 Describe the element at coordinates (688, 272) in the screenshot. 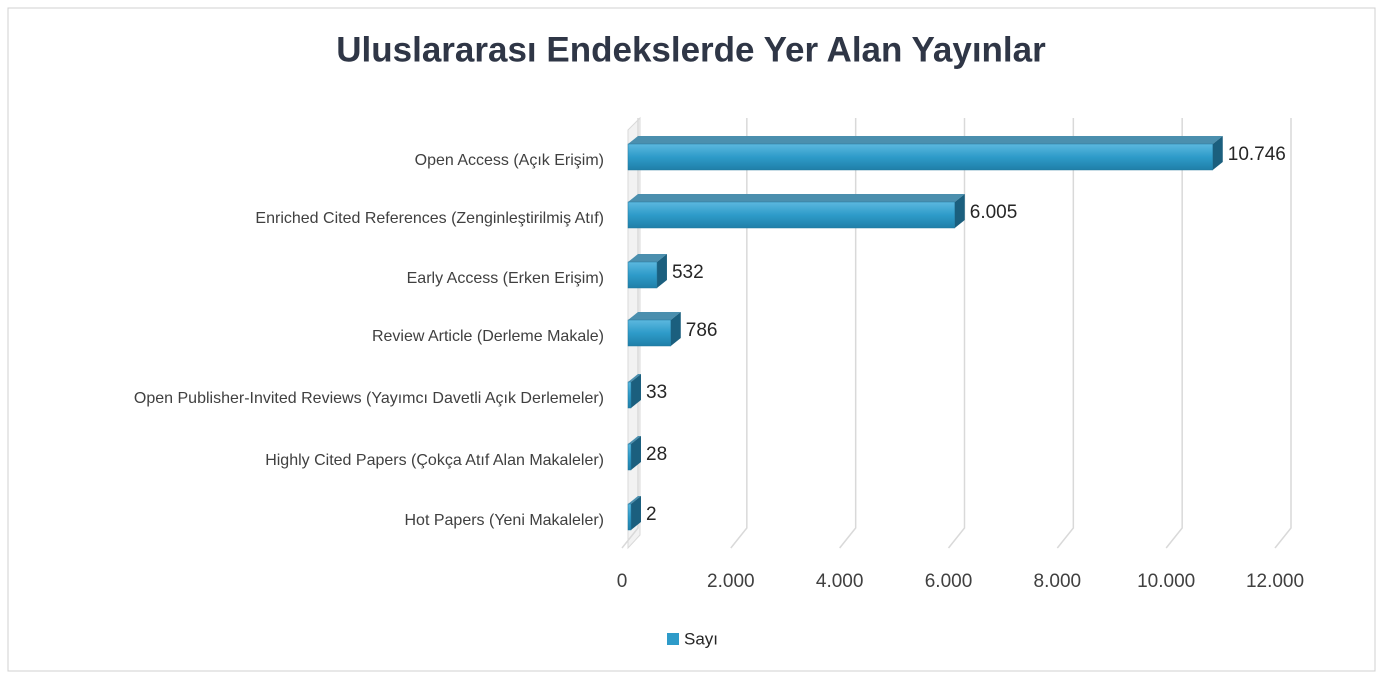

I see `data-label: 532` at that location.